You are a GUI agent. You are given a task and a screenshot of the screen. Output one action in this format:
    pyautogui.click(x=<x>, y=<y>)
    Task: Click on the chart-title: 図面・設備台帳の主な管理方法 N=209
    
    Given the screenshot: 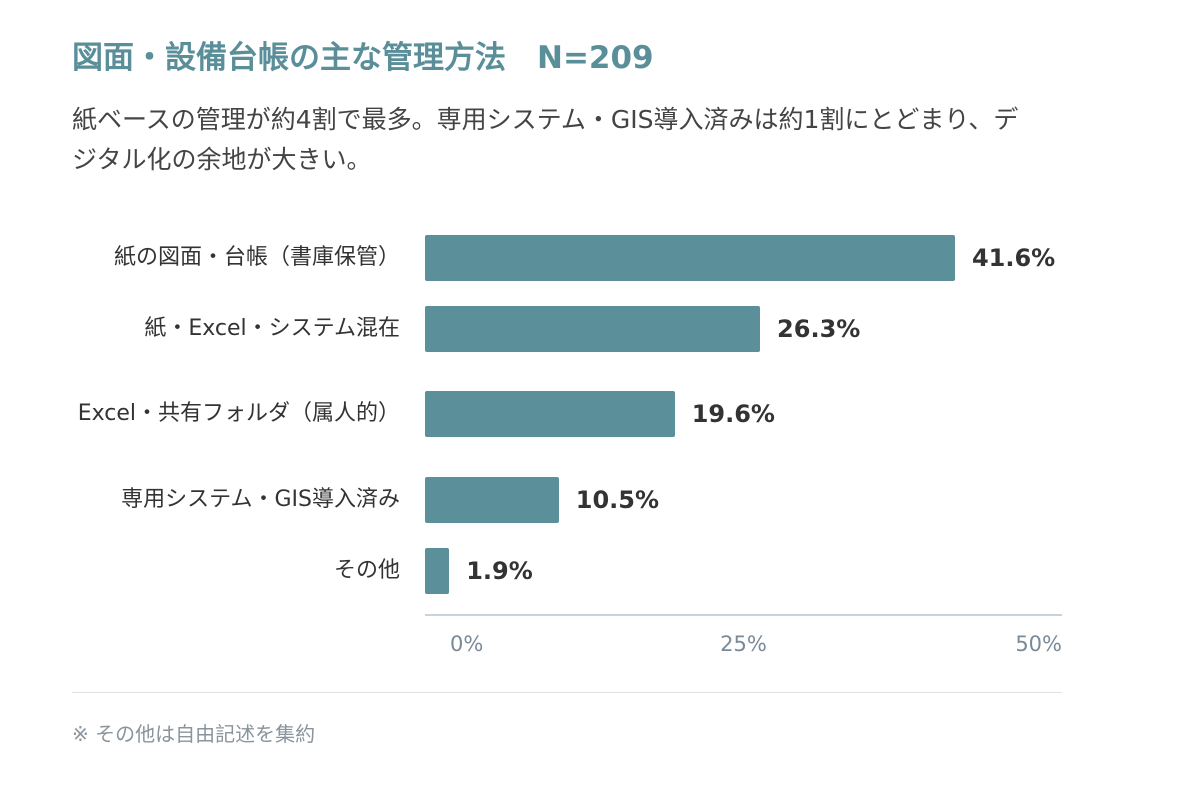 What is the action you would take?
    pyautogui.click(x=363, y=58)
    